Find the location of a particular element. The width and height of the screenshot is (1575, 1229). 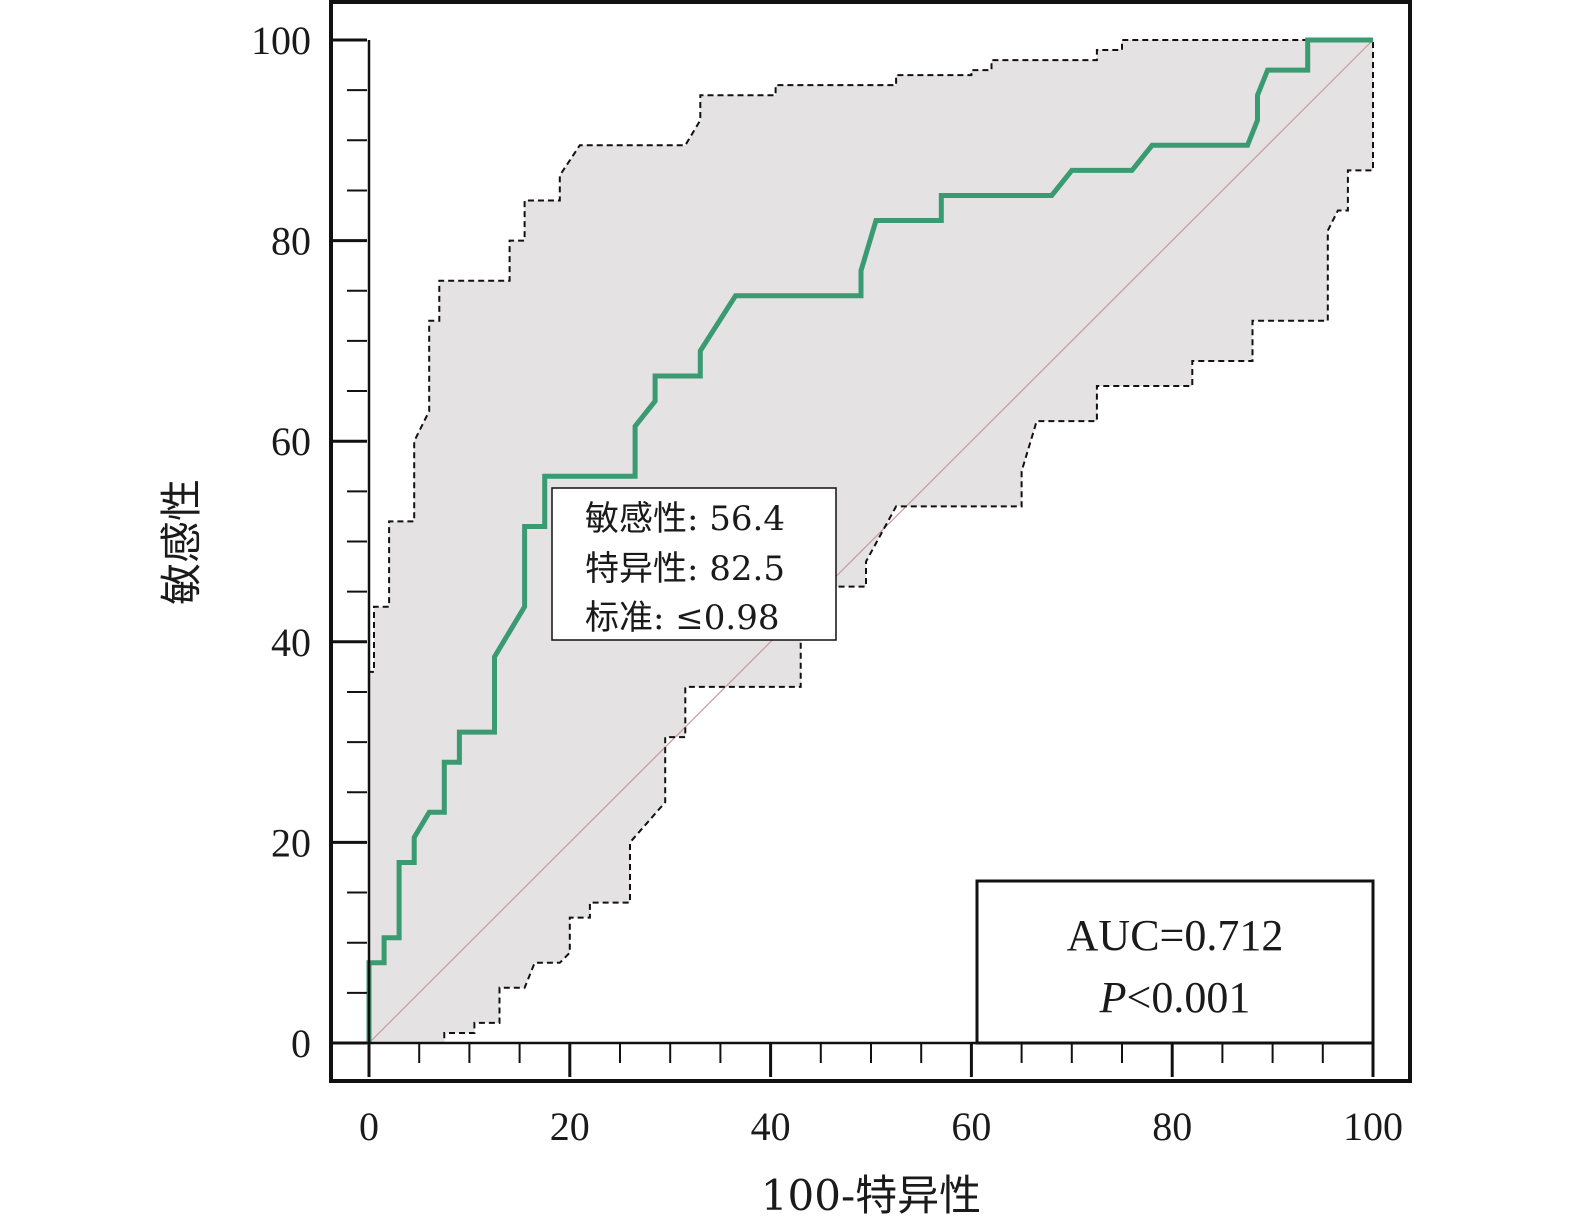

x-tick-label: 40 is located at coordinates (771, 1126).